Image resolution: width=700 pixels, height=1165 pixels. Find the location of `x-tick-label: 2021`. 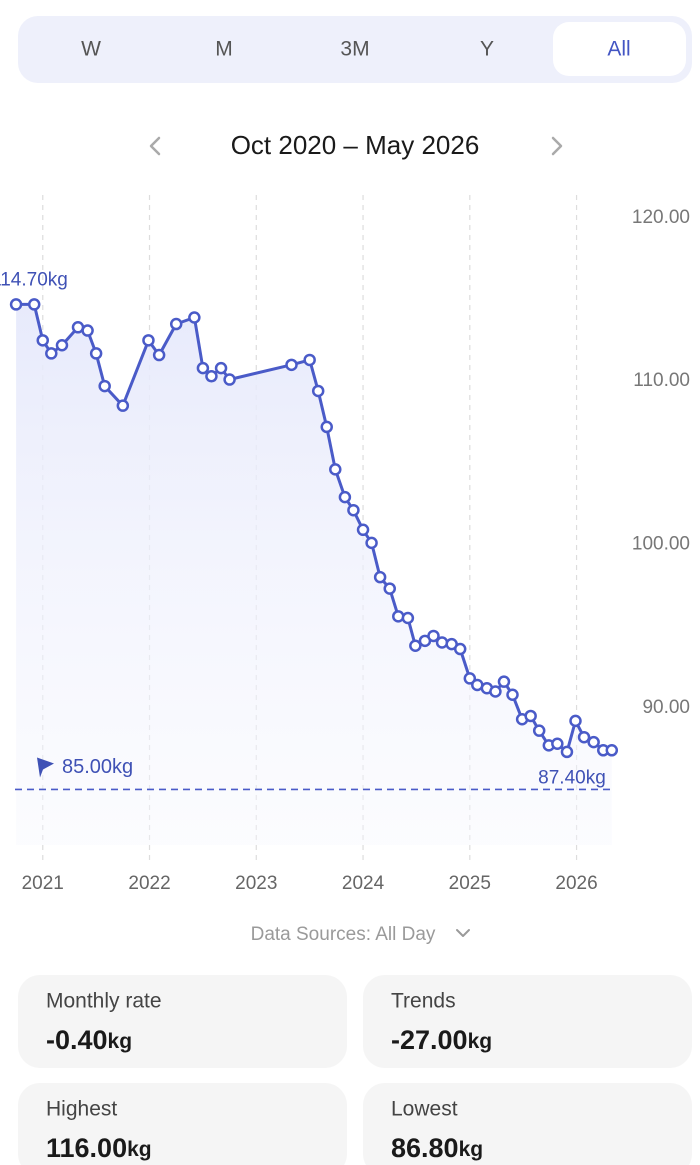

x-tick-label: 2021 is located at coordinates (43, 883).